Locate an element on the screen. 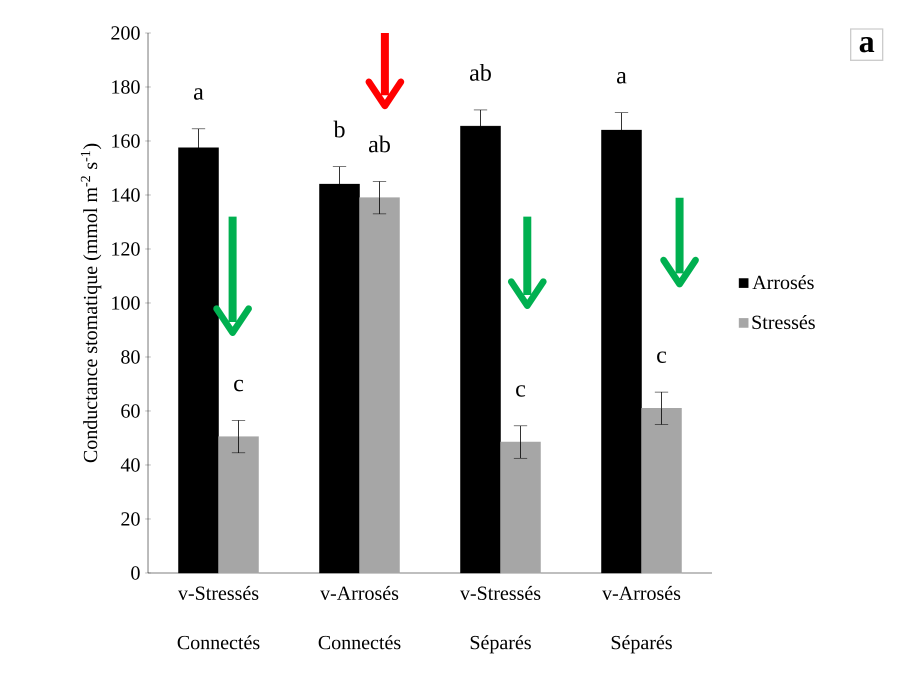 The height and width of the screenshot is (678, 907). y-tick-label: 0 is located at coordinates (135, 573).